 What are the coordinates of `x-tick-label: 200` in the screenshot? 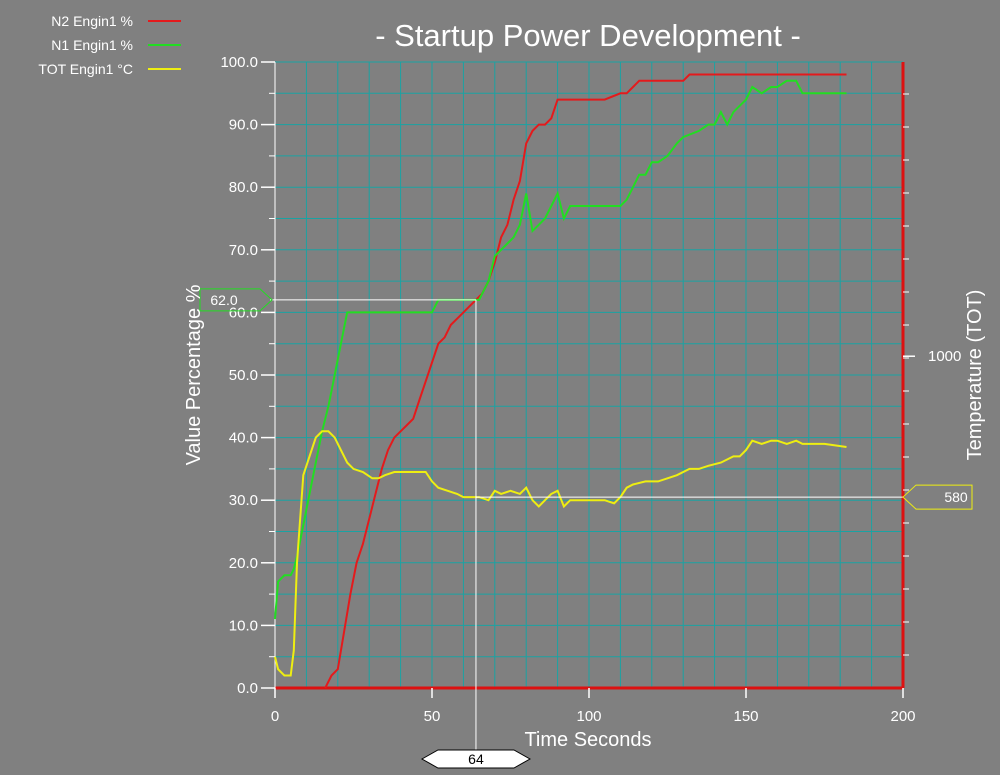 It's located at (902, 716).